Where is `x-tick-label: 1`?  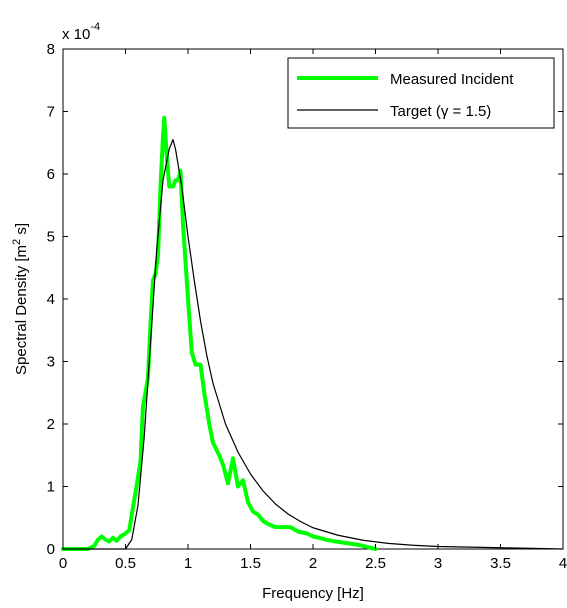
x-tick-label: 1 is located at coordinates (188, 563).